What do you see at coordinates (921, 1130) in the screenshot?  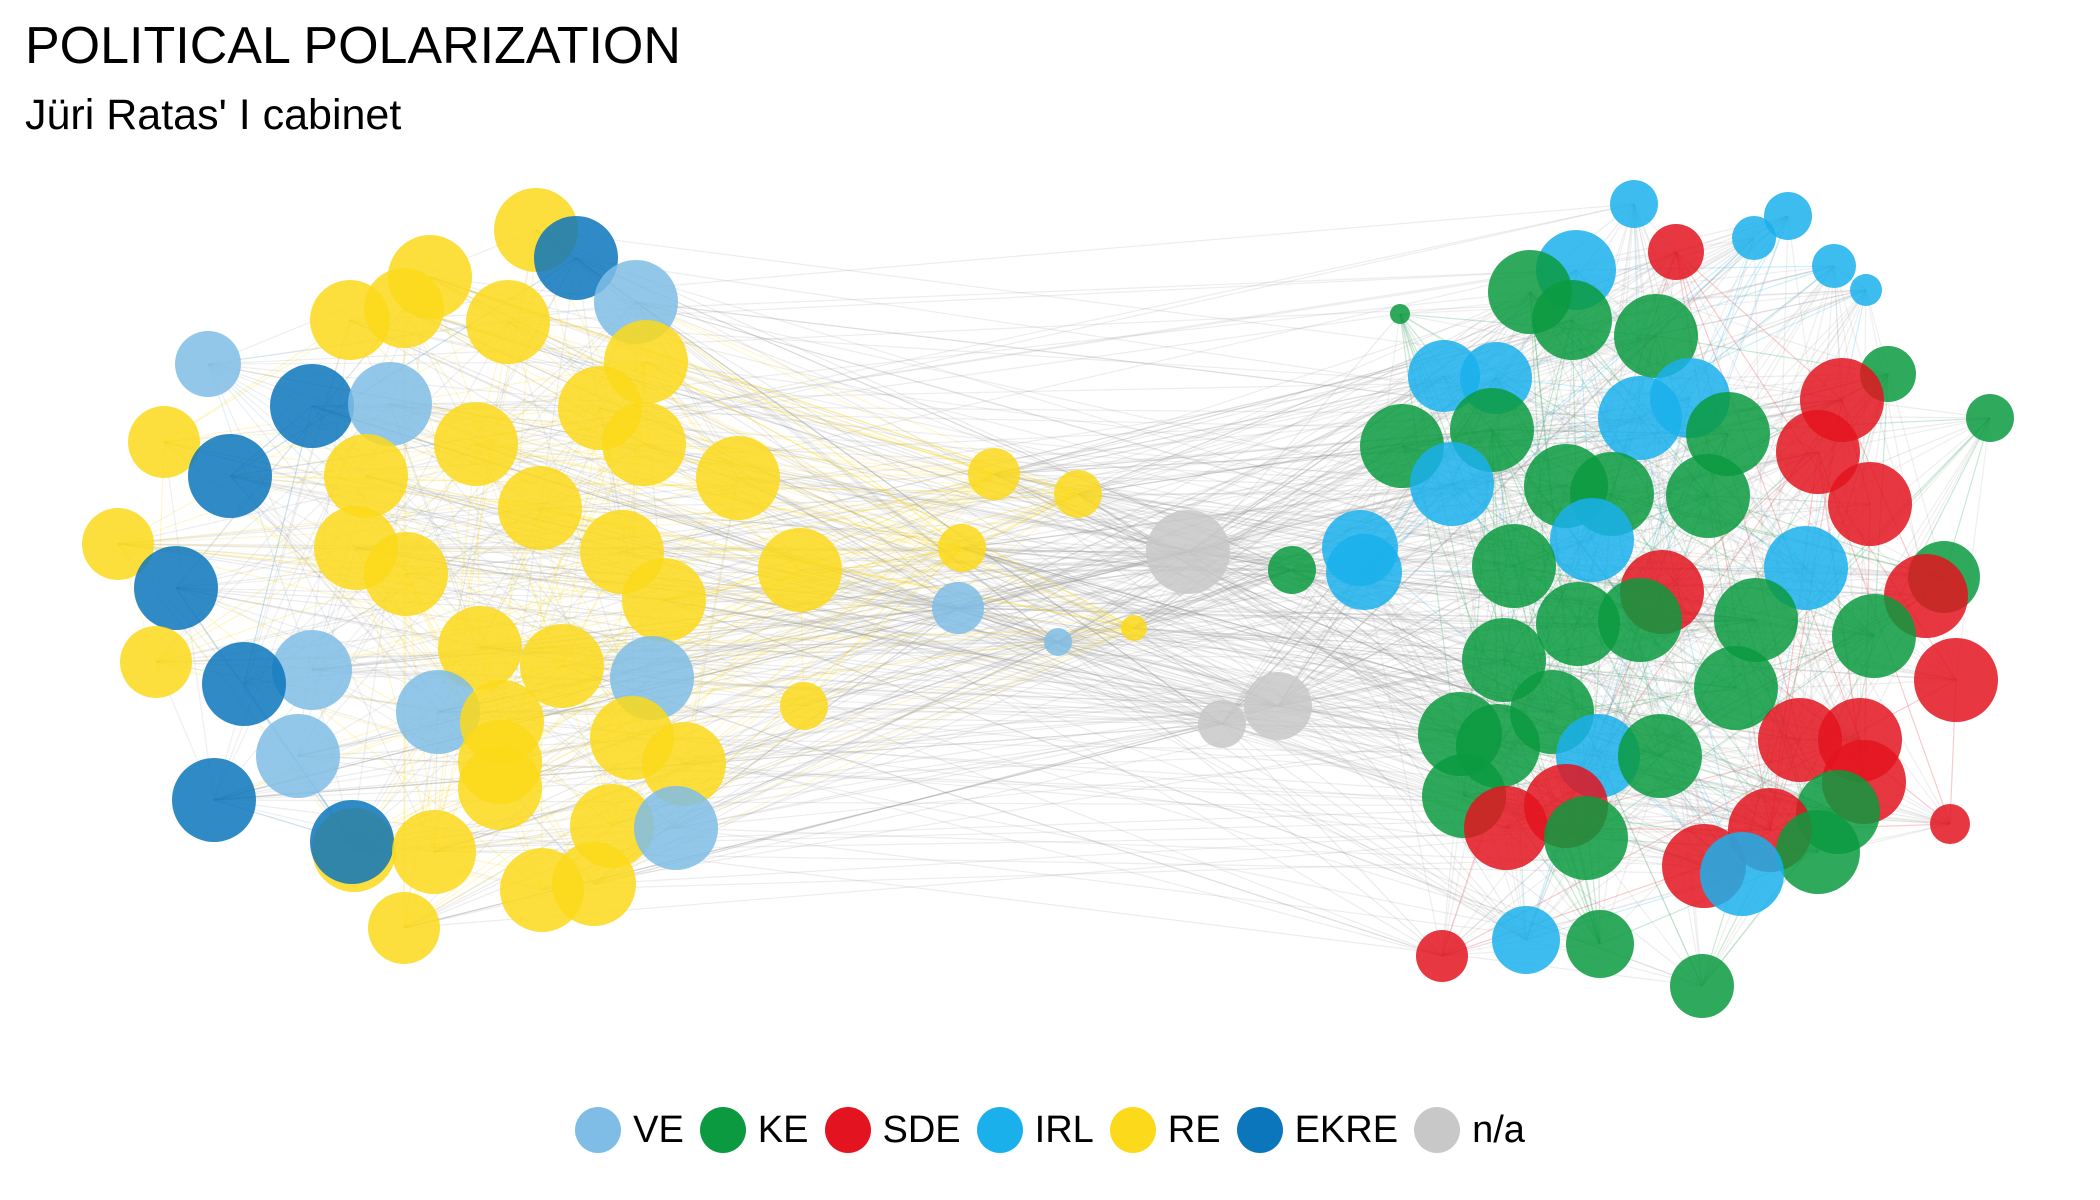 I see `legend-label-sde: SDE` at bounding box center [921, 1130].